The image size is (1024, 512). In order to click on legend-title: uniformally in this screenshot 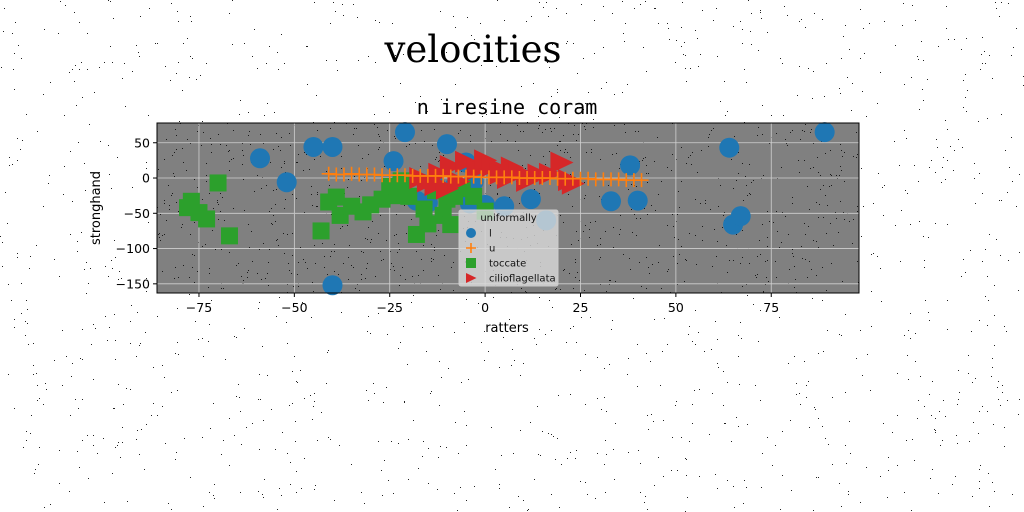, I will do `click(508, 218)`.